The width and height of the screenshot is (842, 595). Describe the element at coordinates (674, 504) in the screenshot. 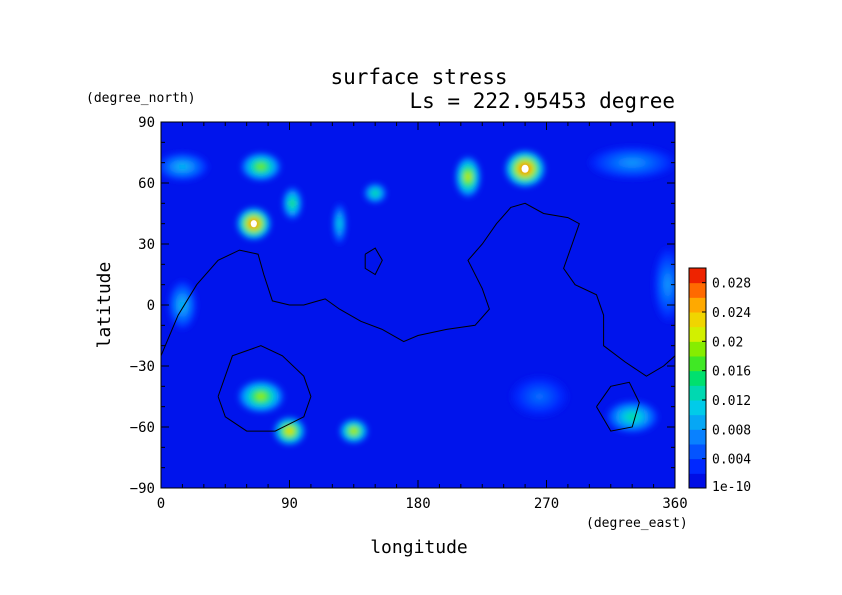

I see `x-tick-label: 360` at that location.